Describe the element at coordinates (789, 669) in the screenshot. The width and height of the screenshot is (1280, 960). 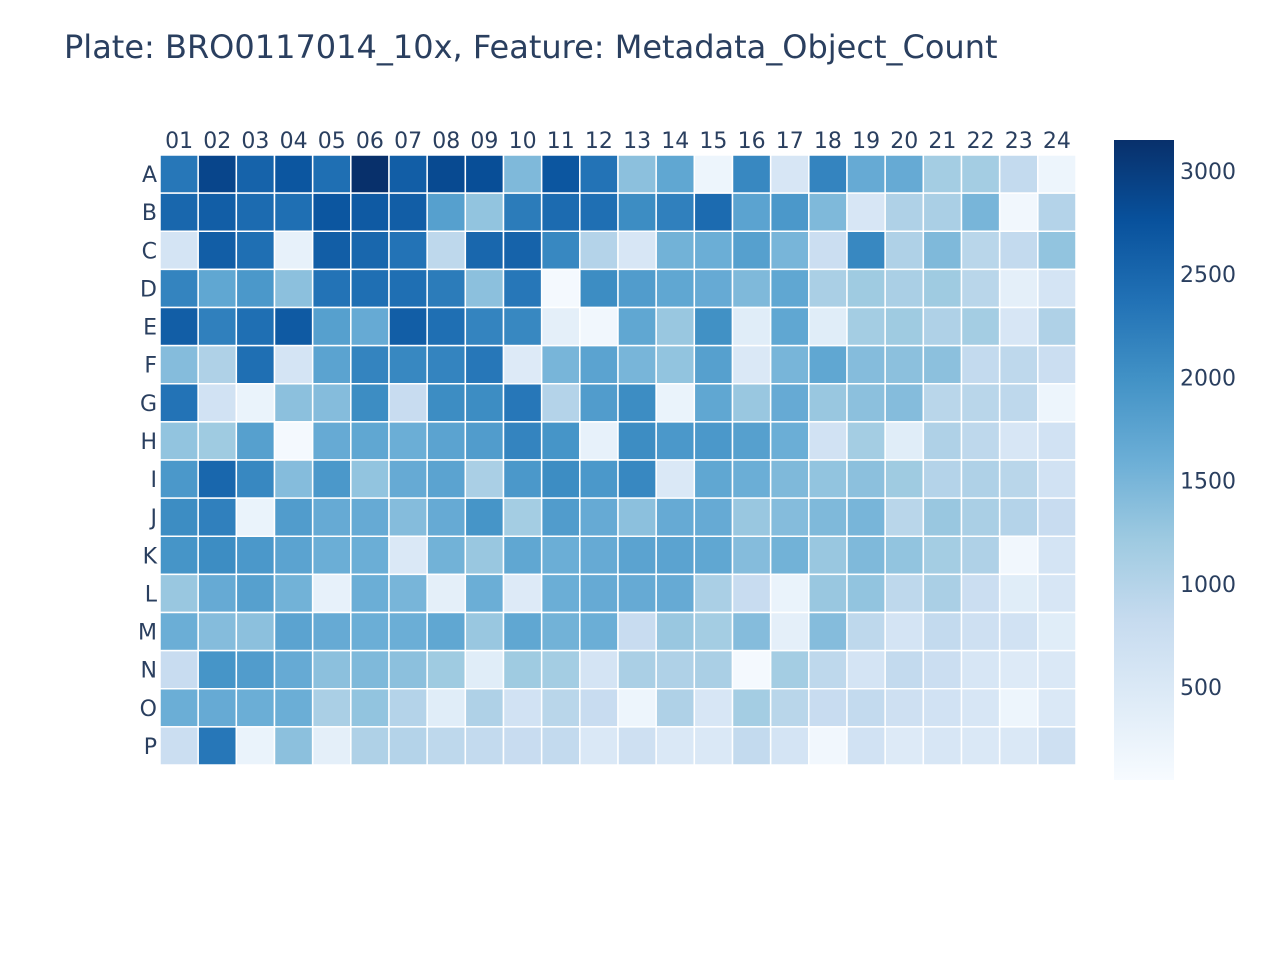
I see `heatmap-cell-N17` at that location.